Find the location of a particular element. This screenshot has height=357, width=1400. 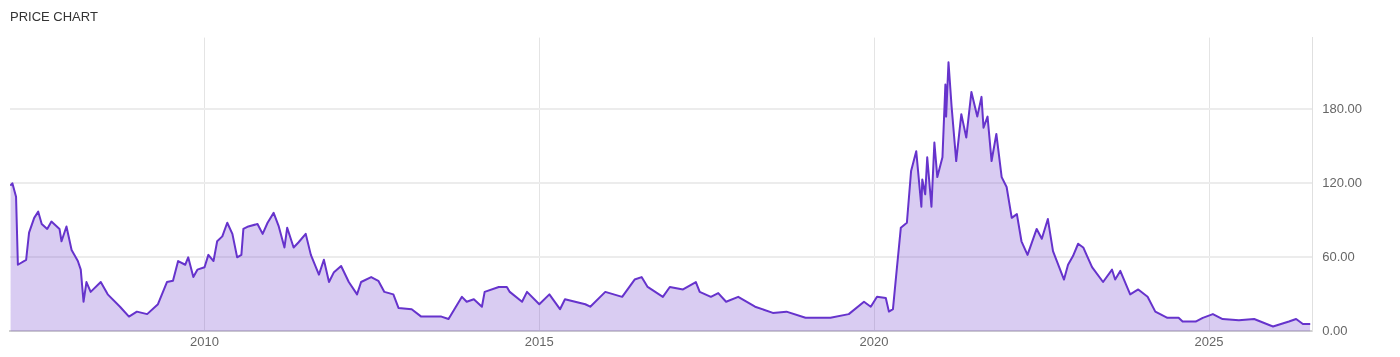

y-tick-label: 120.00 is located at coordinates (1342, 182).